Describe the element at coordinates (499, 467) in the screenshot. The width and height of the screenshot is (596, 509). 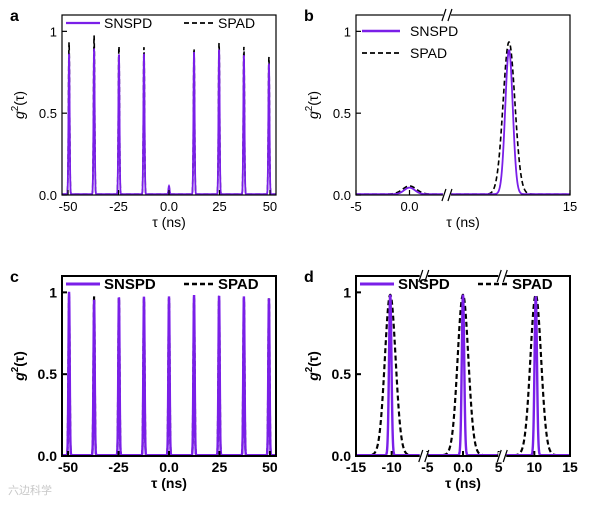
I see `x-tick-label: 5` at that location.